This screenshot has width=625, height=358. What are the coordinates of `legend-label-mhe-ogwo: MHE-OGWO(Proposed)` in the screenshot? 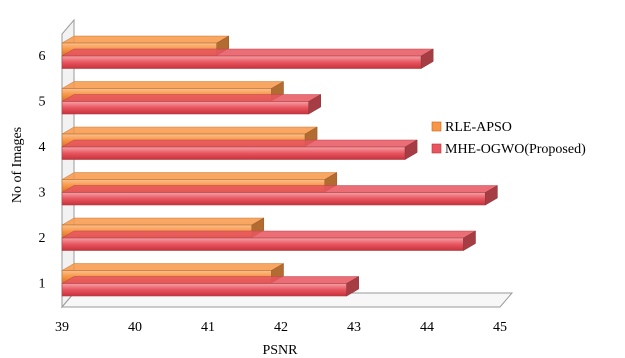 It's located at (515, 149).